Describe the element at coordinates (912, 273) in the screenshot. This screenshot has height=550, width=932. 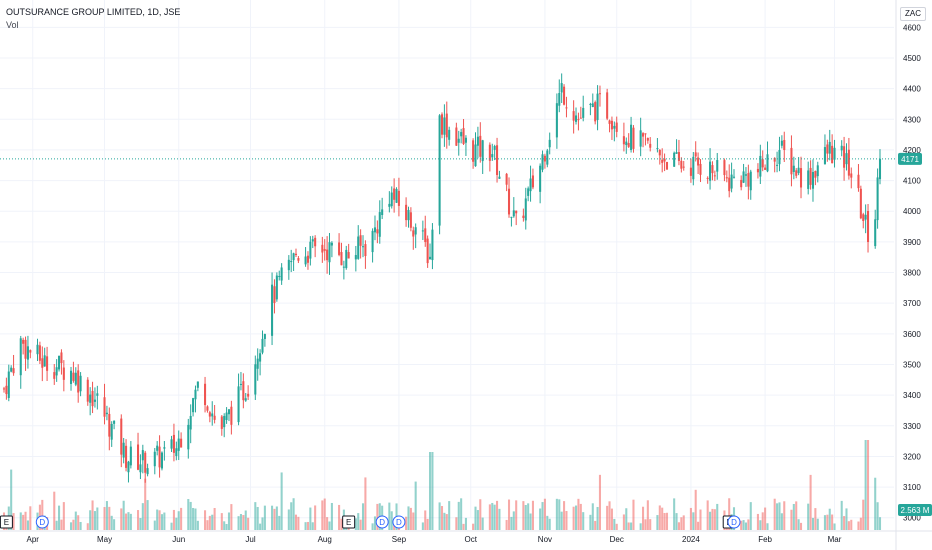
I see `price-tick-label: 3800` at that location.